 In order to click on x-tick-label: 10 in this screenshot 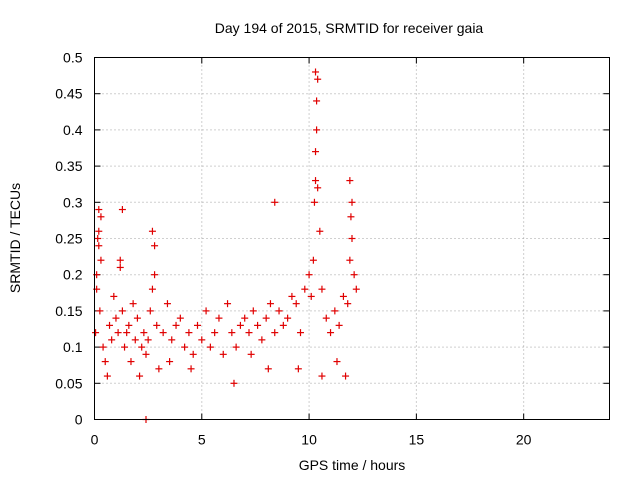, I will do `click(309, 440)`.